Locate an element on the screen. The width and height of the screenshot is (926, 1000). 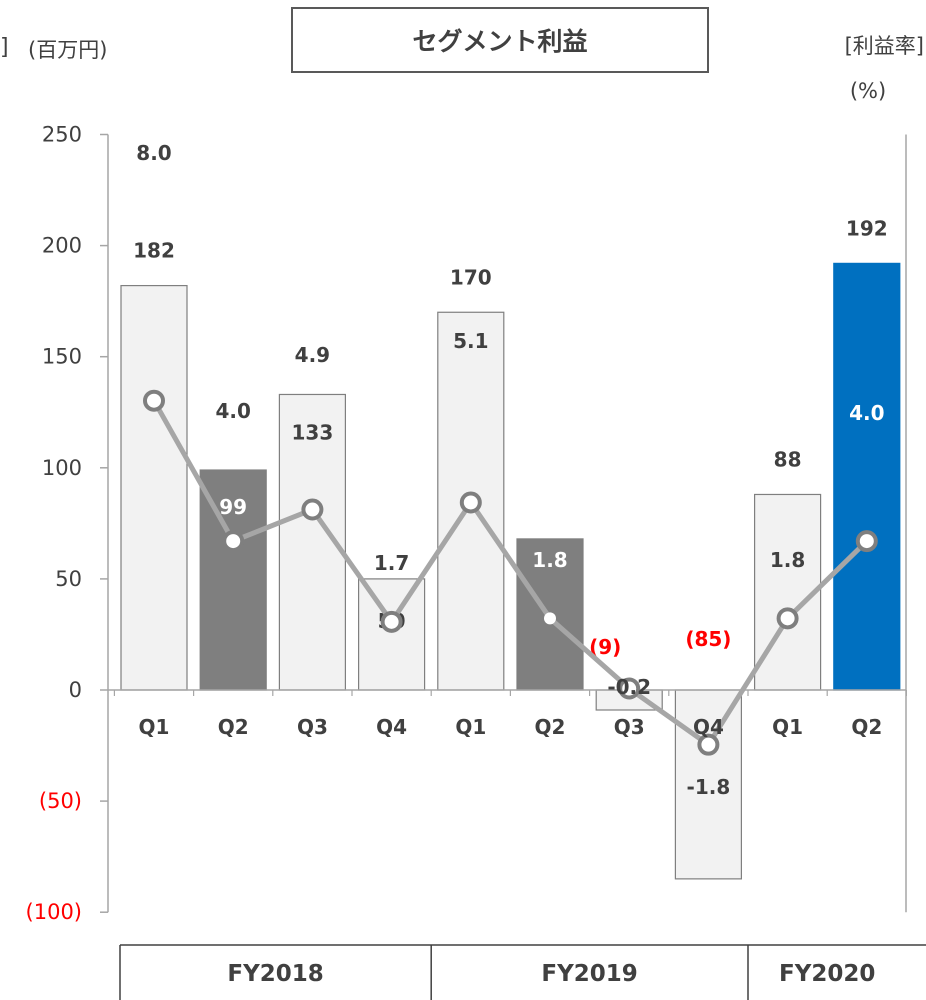
ratio-value-label: 5.1 is located at coordinates (470, 341).